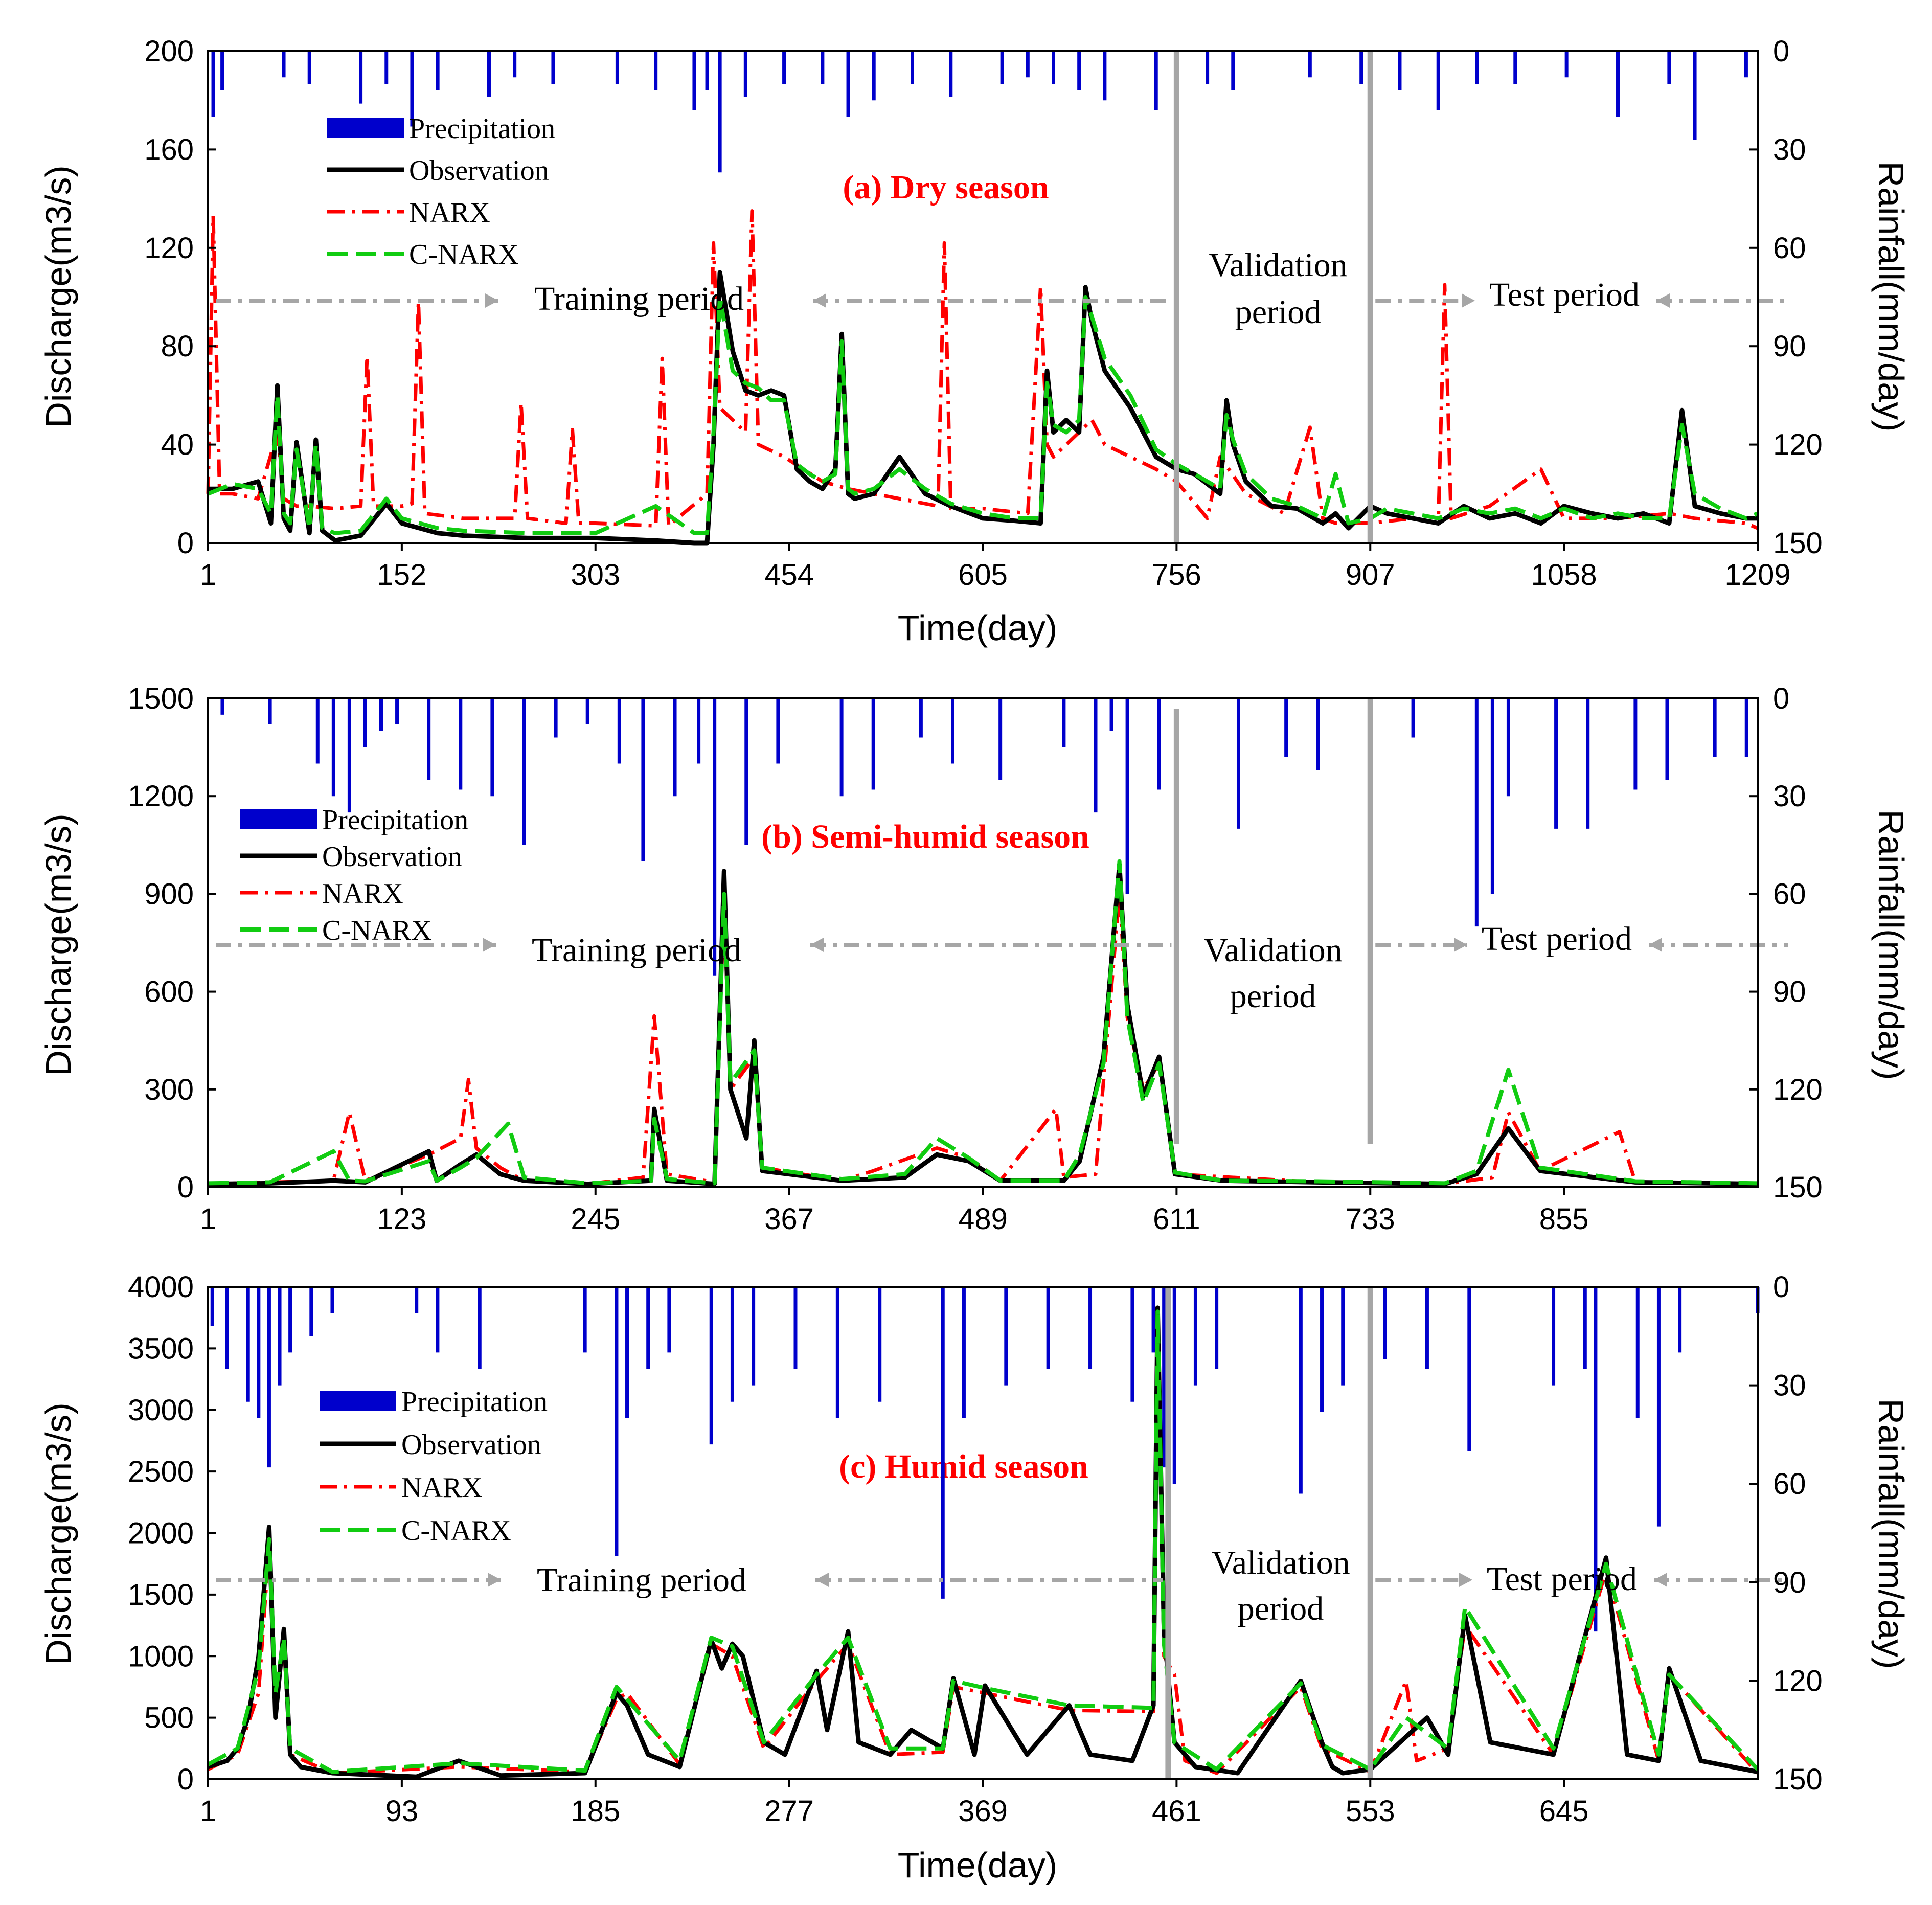 The height and width of the screenshot is (1905, 1932). Describe the element at coordinates (161, 1534) in the screenshot. I see `y-left-tick-label: 2000` at that location.